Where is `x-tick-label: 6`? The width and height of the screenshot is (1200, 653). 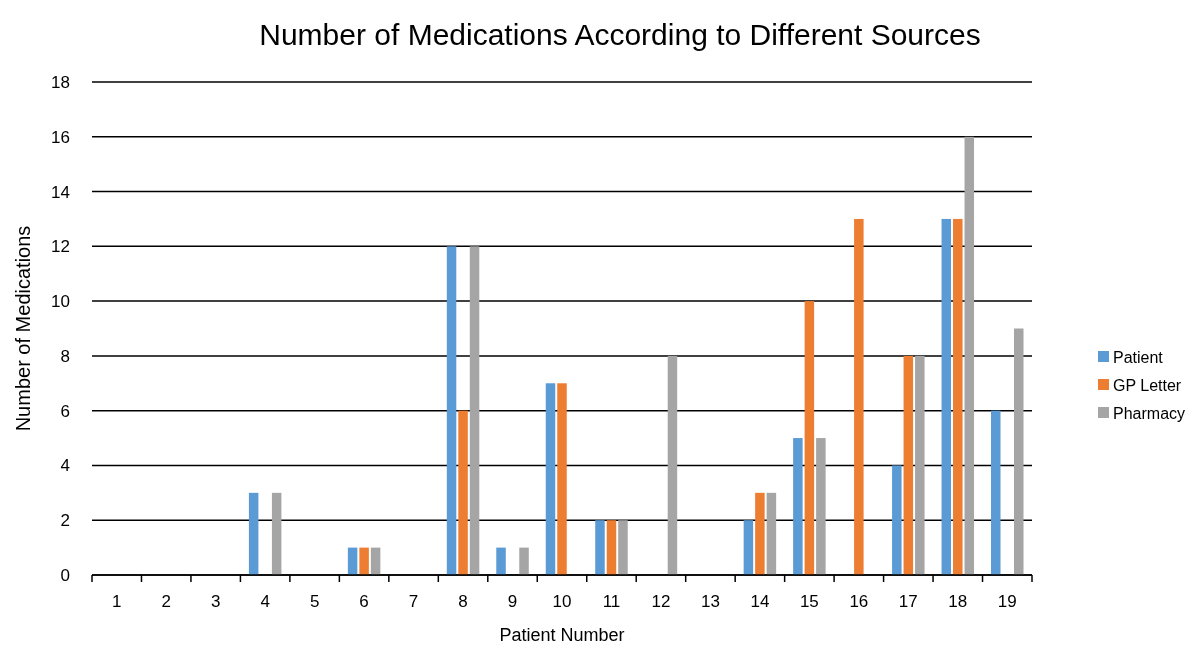 x-tick-label: 6 is located at coordinates (364, 601).